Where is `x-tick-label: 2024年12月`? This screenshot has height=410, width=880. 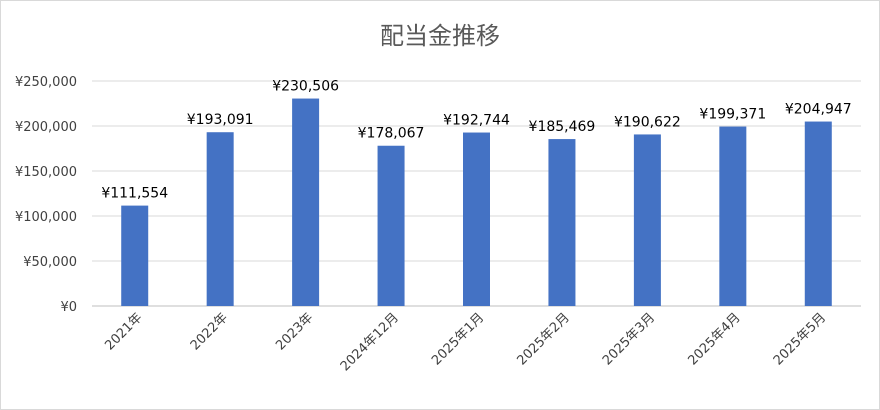
x-tick-label: 2024年12月 is located at coordinates (370, 342).